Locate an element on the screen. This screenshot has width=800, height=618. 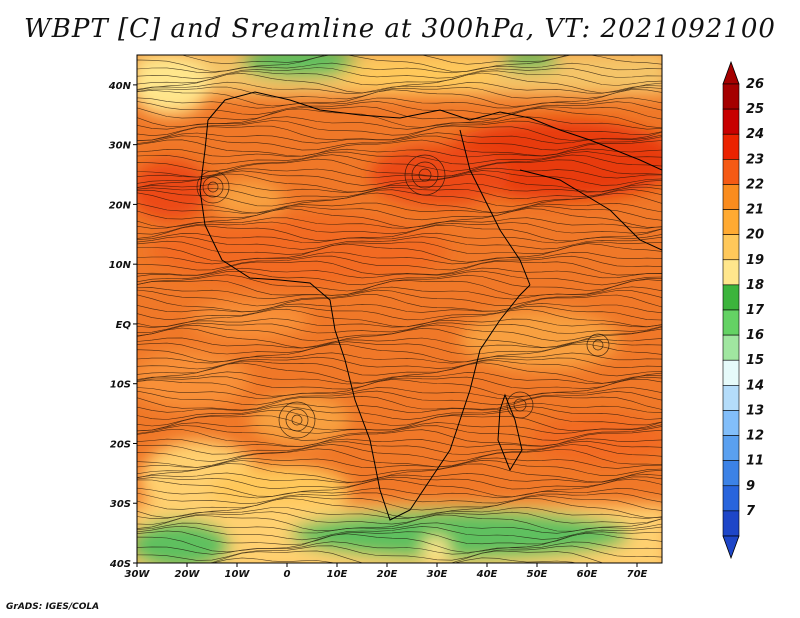
lon-tick-label: 60E is located at coordinates (587, 574).